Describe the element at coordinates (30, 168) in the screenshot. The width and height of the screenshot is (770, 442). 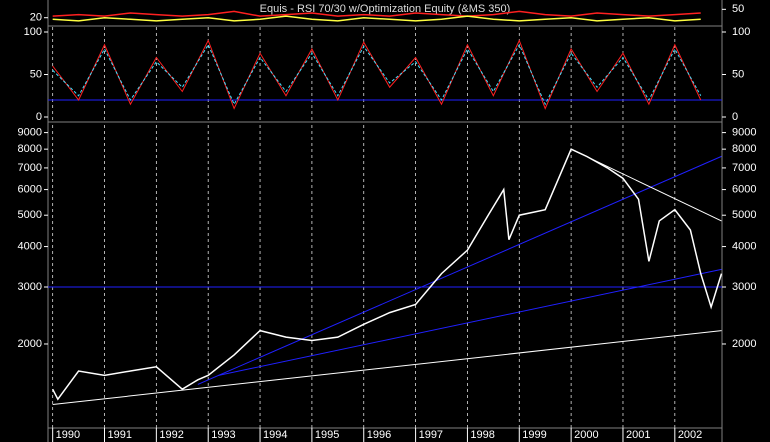
I see `y-tick-label: 7000` at that location.